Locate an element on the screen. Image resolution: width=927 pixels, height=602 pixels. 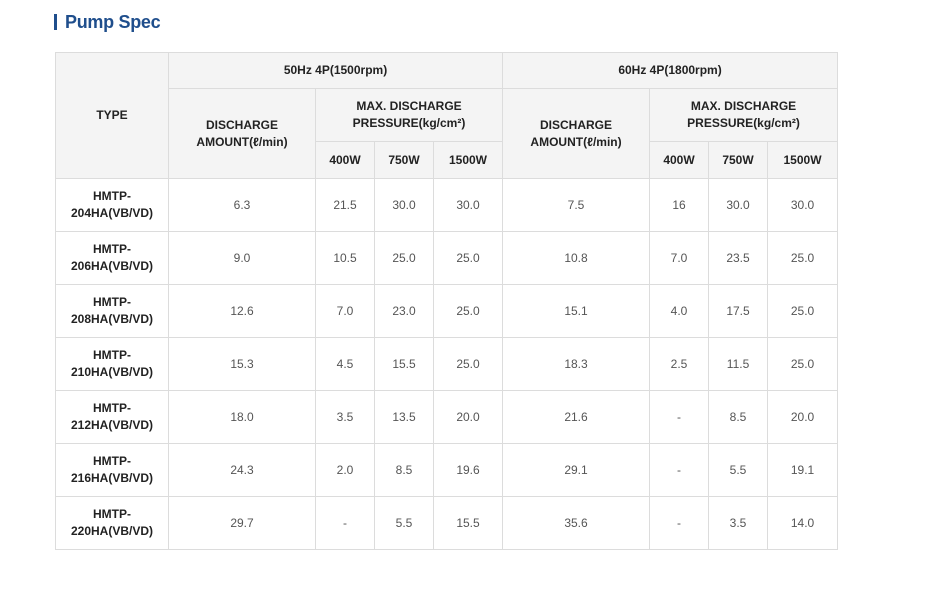
pressure-60hz-1500w-cell: 20.0 is located at coordinates (803, 417).